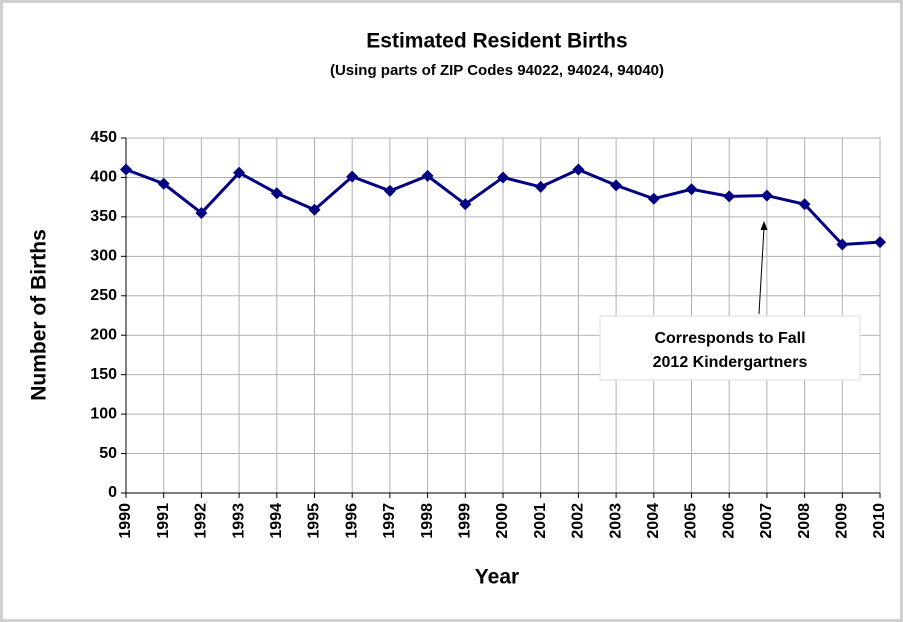  What do you see at coordinates (842, 521) in the screenshot?
I see `x-tick-label: 2009` at bounding box center [842, 521].